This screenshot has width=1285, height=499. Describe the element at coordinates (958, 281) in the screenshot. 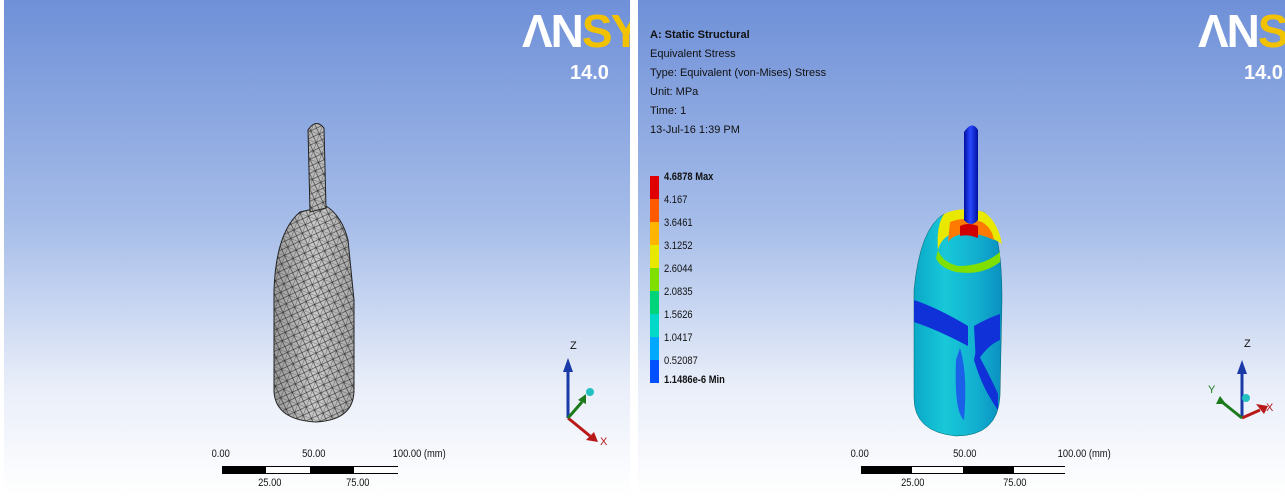

I see `stress-body` at that location.